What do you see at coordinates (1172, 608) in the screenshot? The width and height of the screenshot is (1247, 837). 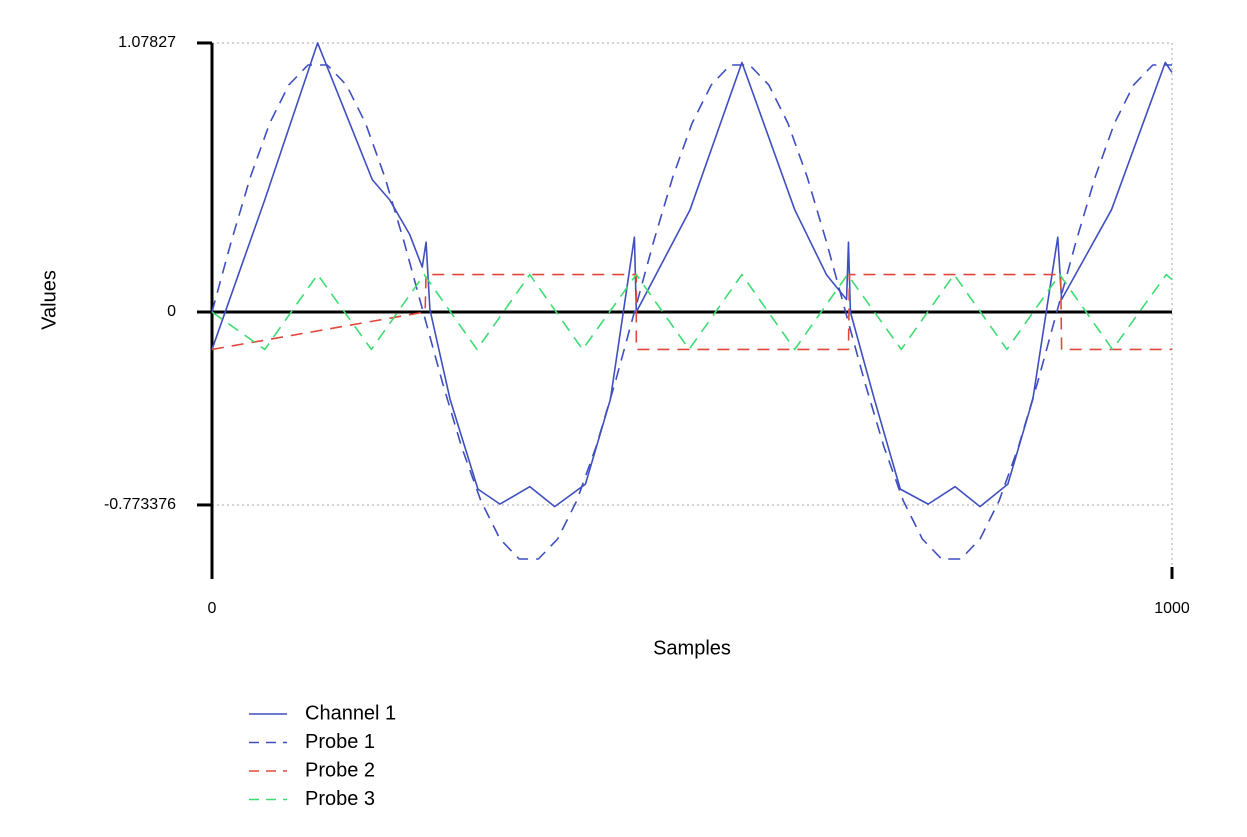 I see `x-tick-label: 1000` at bounding box center [1172, 608].